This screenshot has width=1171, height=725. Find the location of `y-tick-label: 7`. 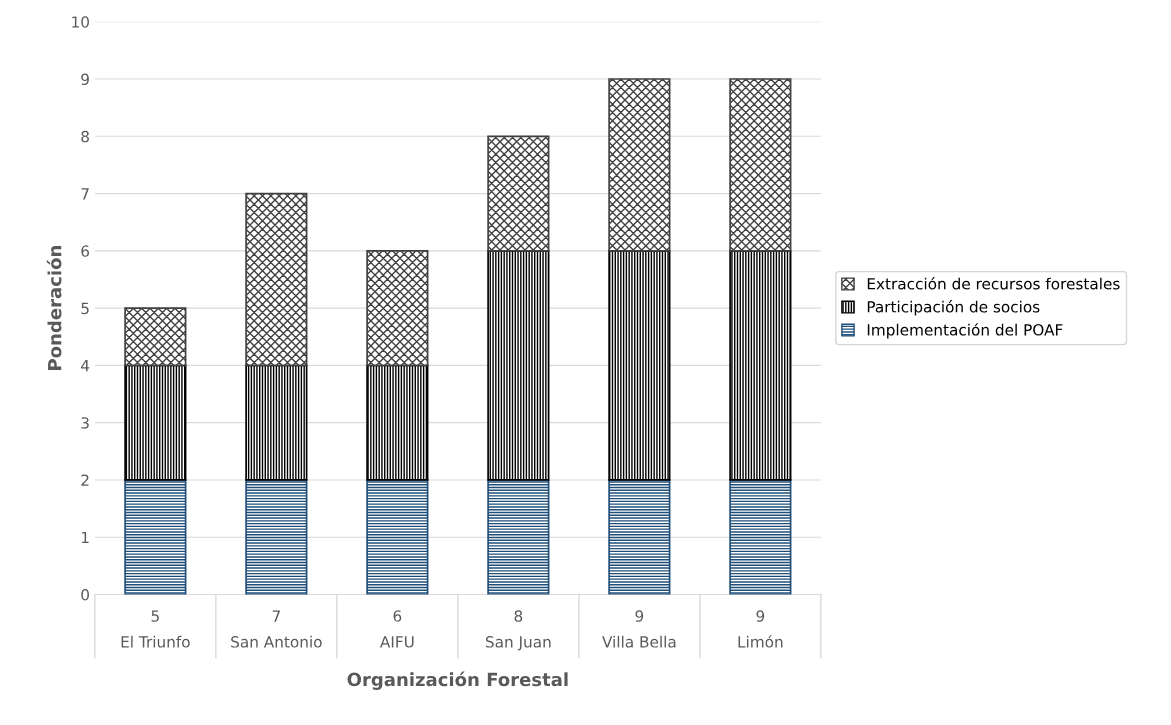

y-tick-label: 7 is located at coordinates (85, 194).